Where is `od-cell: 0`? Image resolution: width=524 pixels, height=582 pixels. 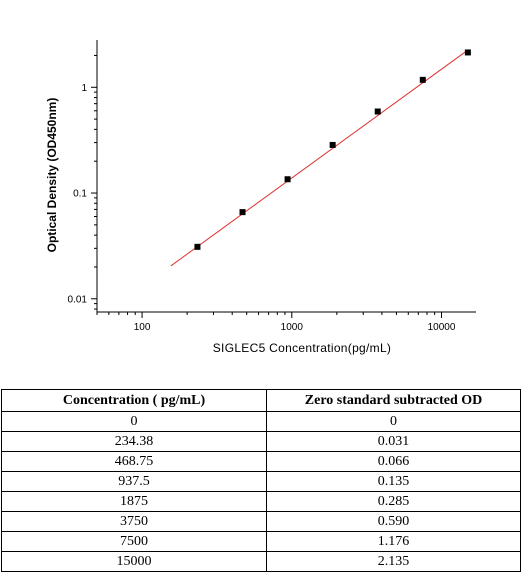 od-cell: 0 is located at coordinates (393, 421).